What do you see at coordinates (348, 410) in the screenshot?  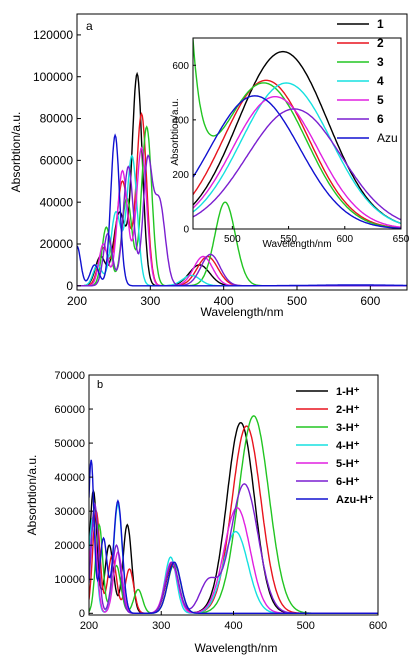 I see `legend-label: 2-H⁺` at bounding box center [348, 410].